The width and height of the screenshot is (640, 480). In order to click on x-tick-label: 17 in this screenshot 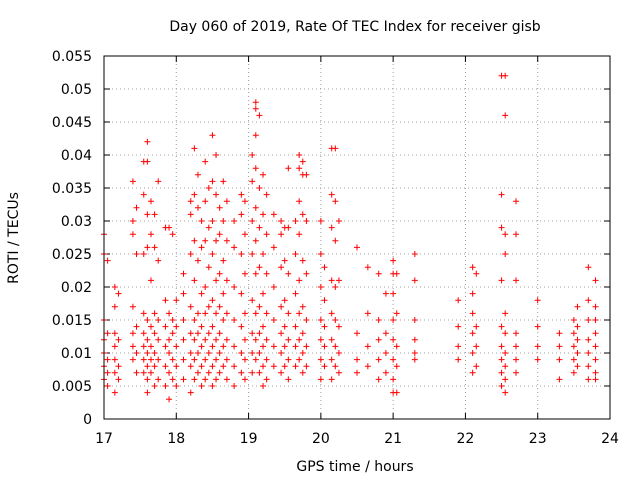, I will do `click(104, 439)`.